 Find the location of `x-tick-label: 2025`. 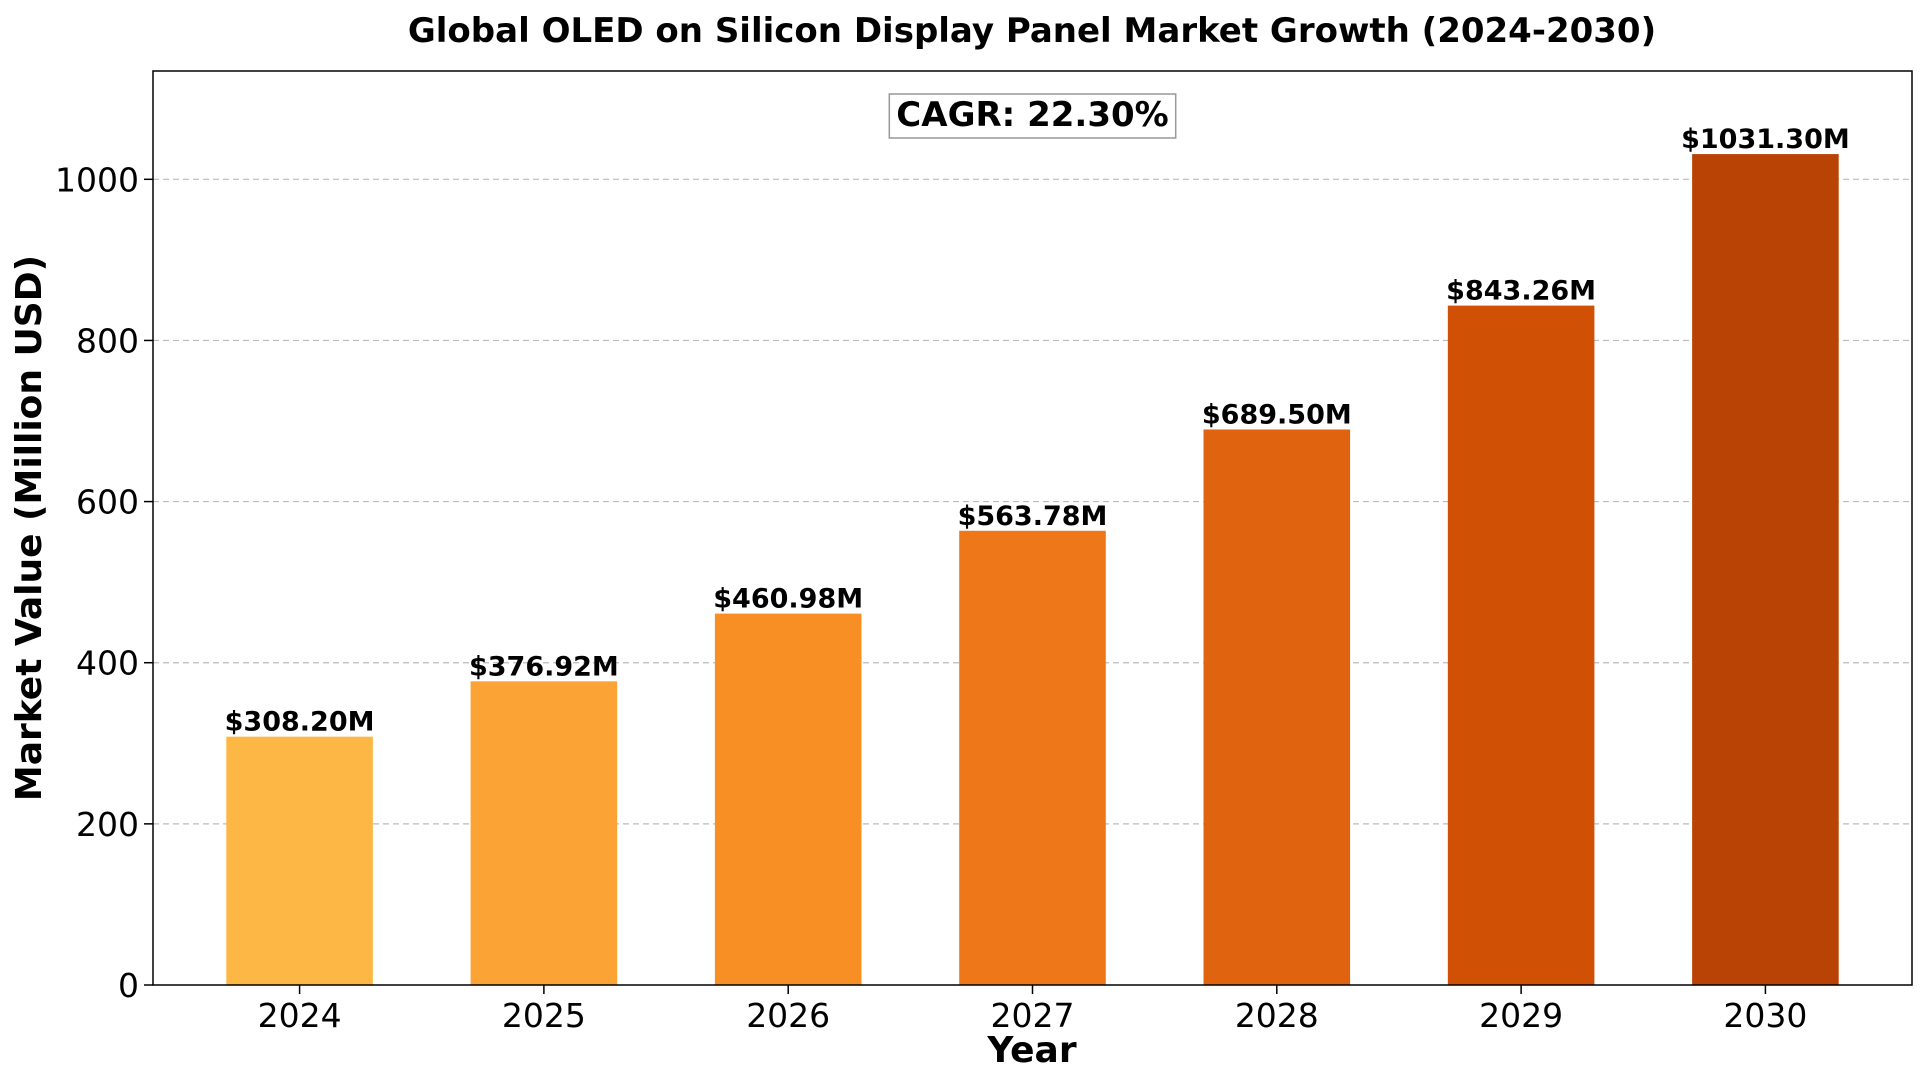

x-tick-label: 2025 is located at coordinates (544, 1015).